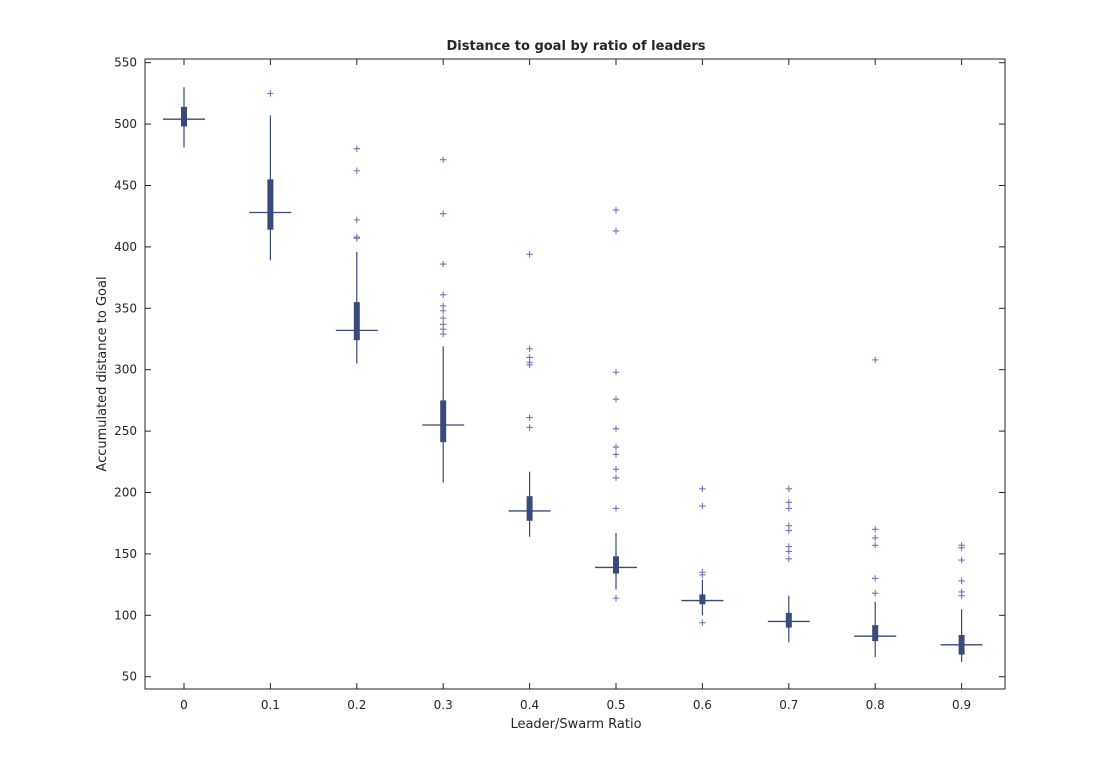  Describe the element at coordinates (184, 705) in the screenshot. I see `x-tick-label: 0` at that location.